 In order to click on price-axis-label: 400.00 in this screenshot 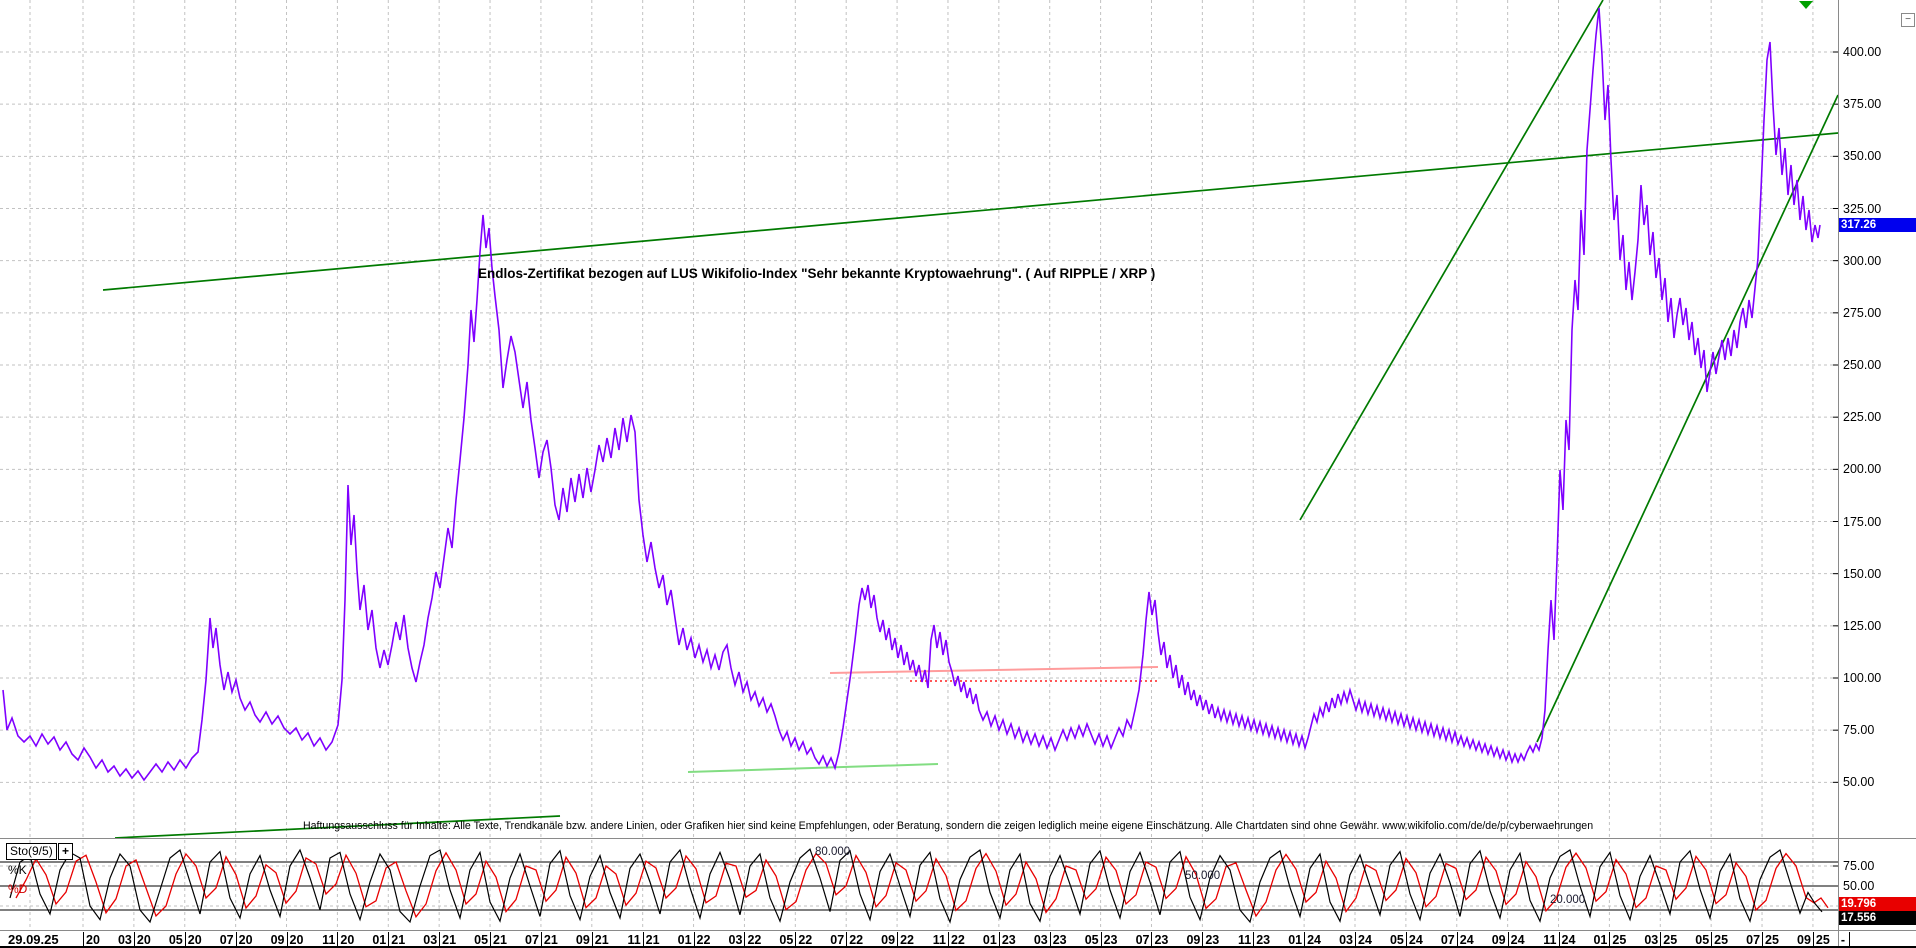, I will do `click(1862, 52)`.